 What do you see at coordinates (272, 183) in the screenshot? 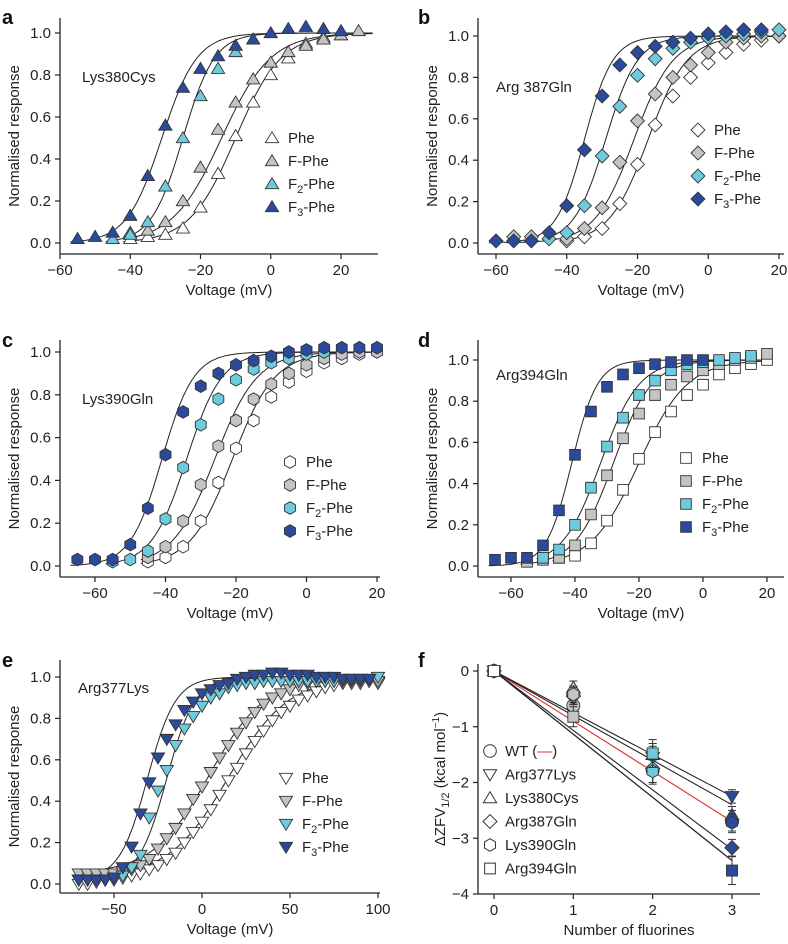
I see `legend-marker-f2-phe` at bounding box center [272, 183].